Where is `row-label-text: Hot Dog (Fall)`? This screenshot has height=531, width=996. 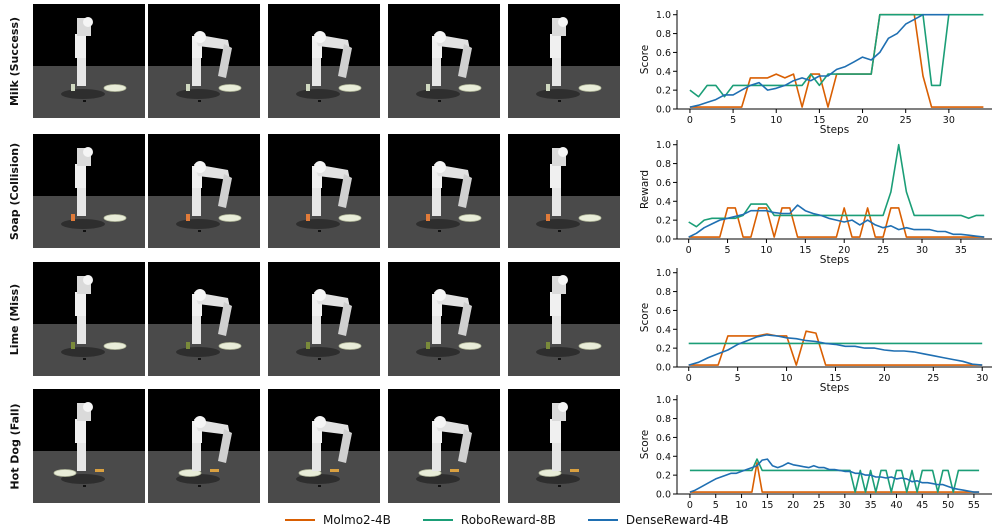
row-label-text: Hot Dog (Fall) is located at coordinates (15, 446).